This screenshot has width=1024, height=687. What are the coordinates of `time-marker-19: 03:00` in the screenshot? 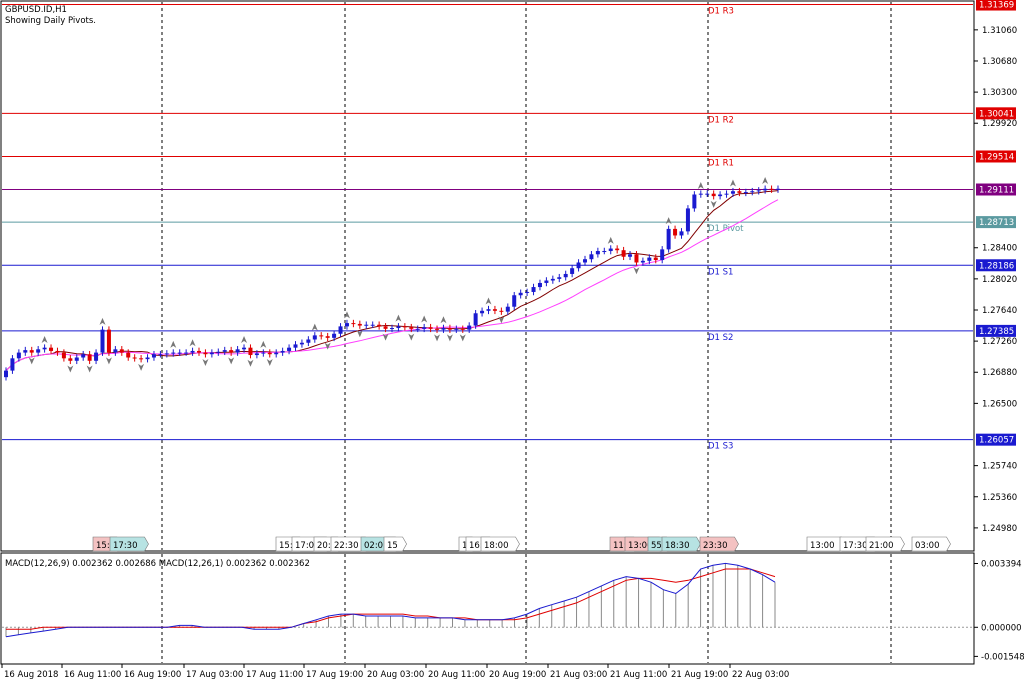 It's located at (927, 546).